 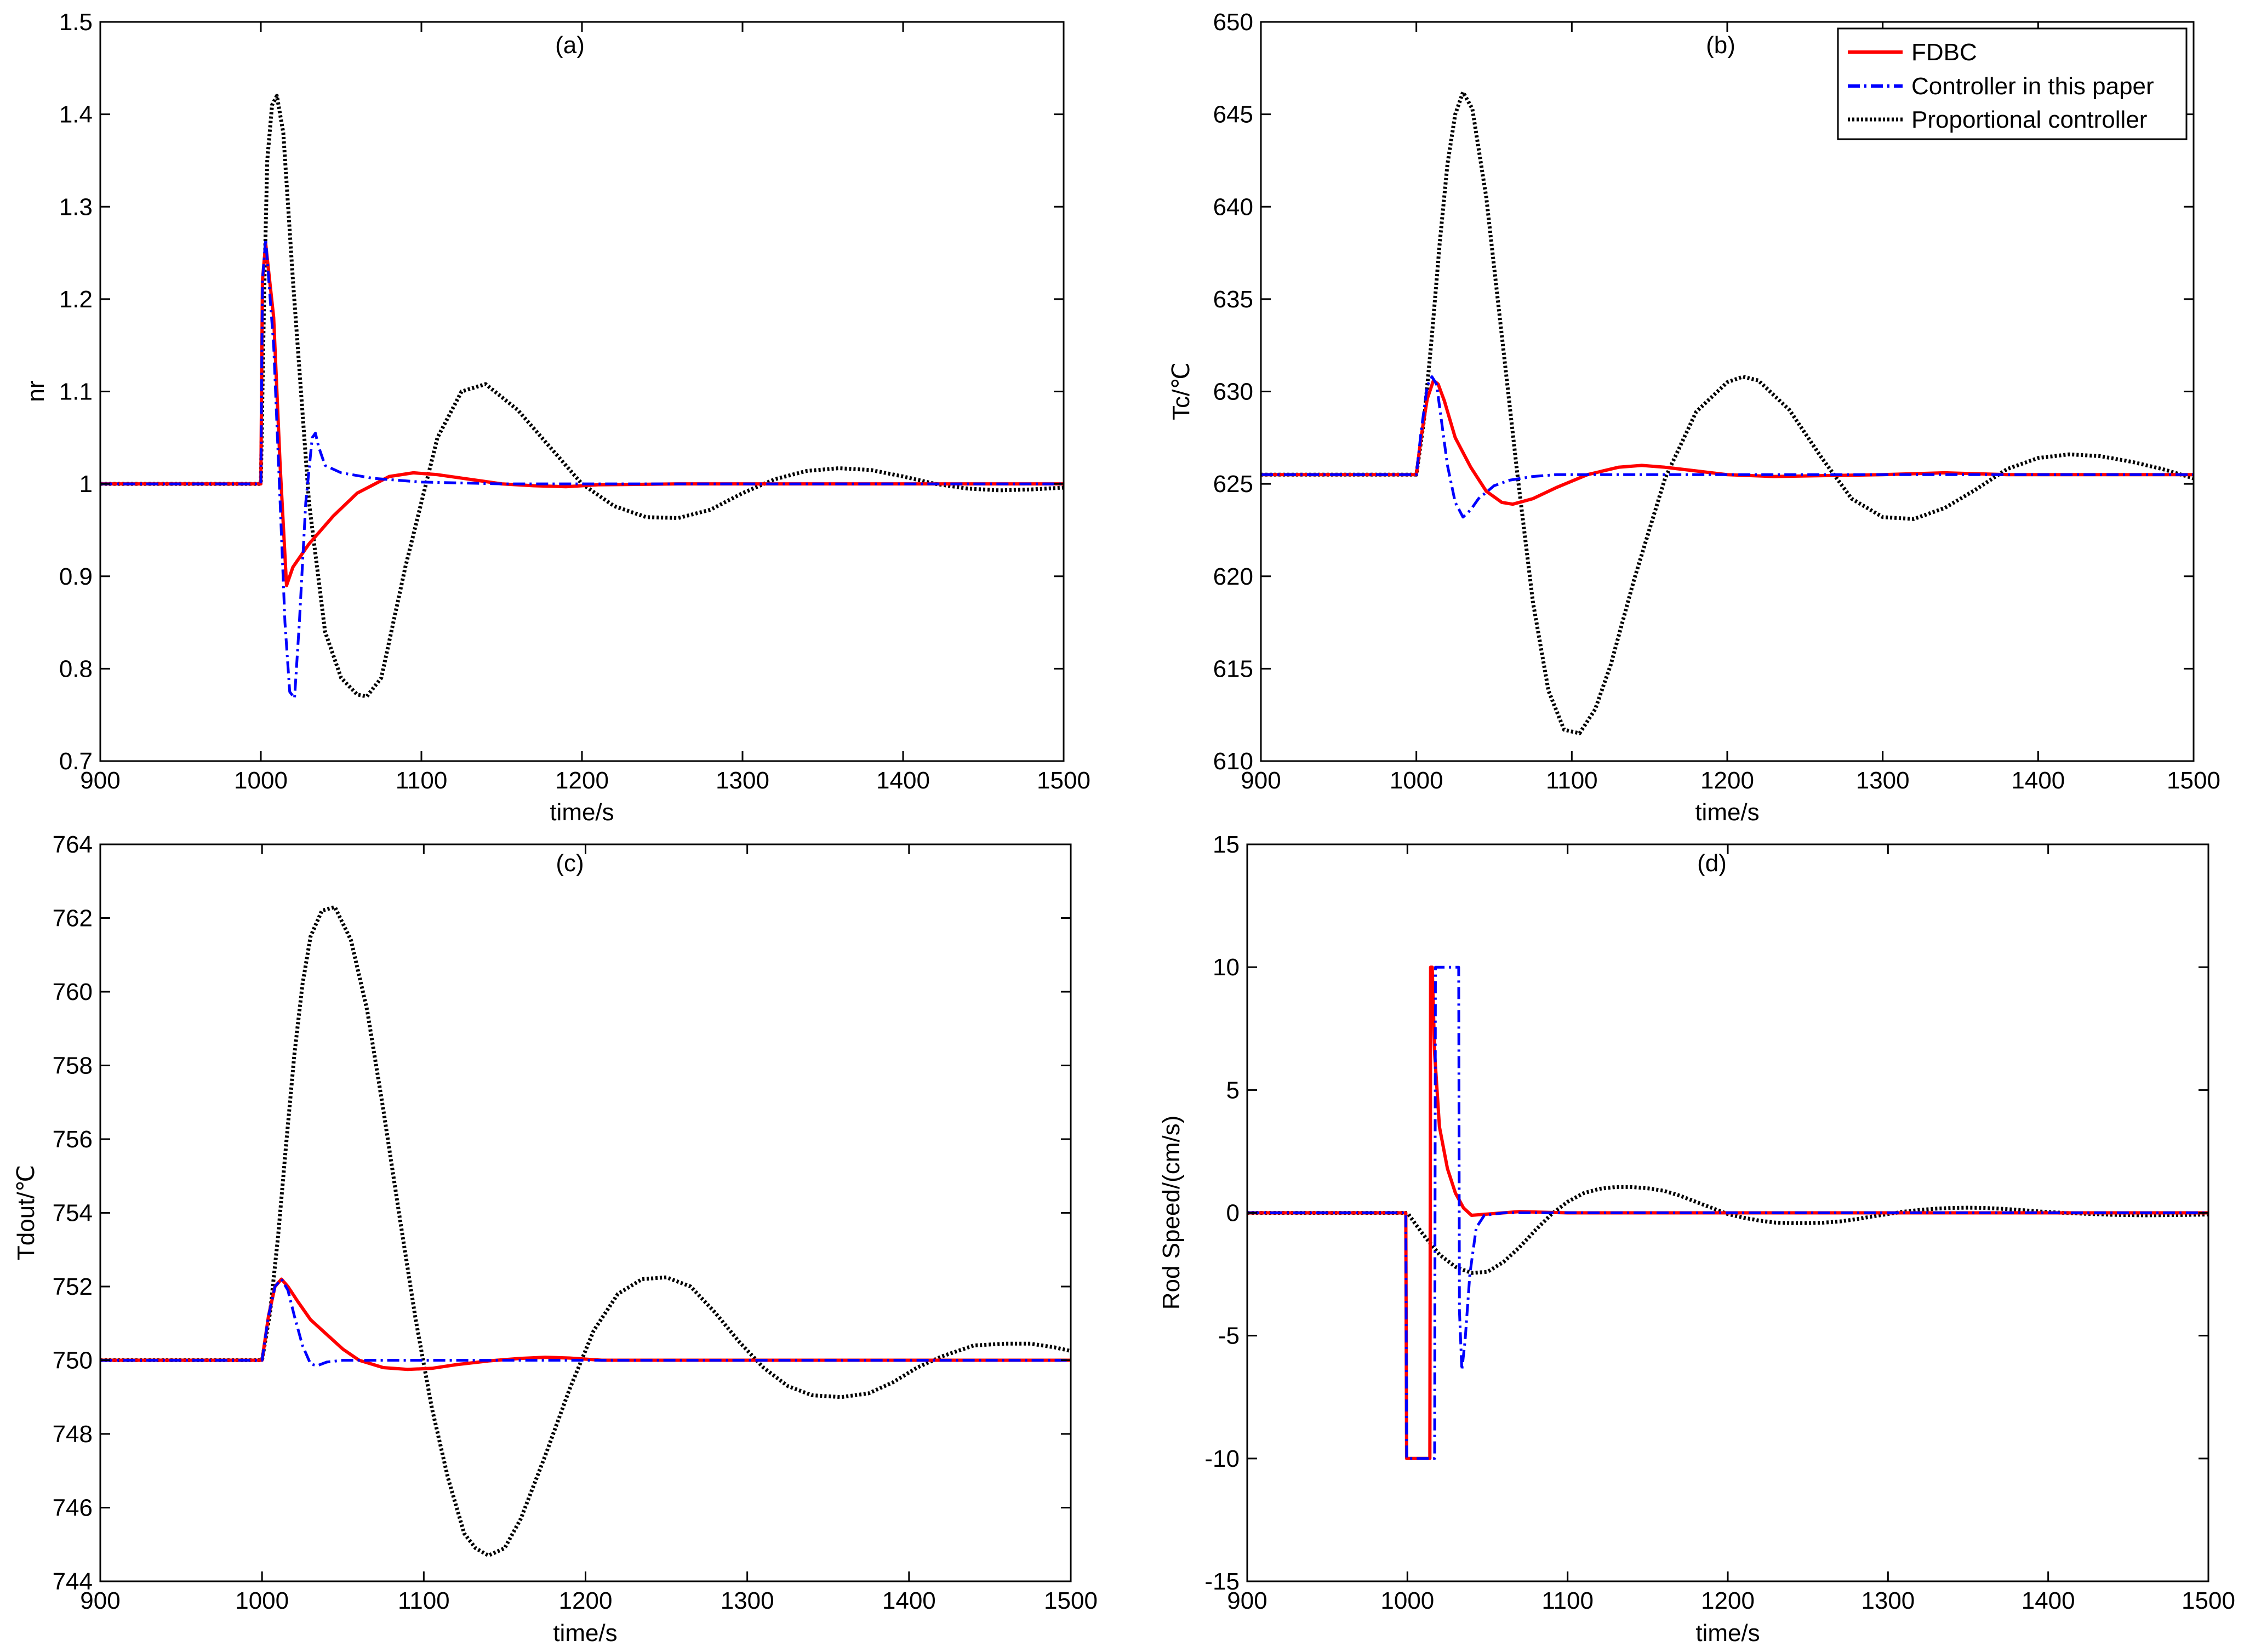 What do you see at coordinates (1721, 45) in the screenshot?
I see `panel-b-title: (b)` at bounding box center [1721, 45].